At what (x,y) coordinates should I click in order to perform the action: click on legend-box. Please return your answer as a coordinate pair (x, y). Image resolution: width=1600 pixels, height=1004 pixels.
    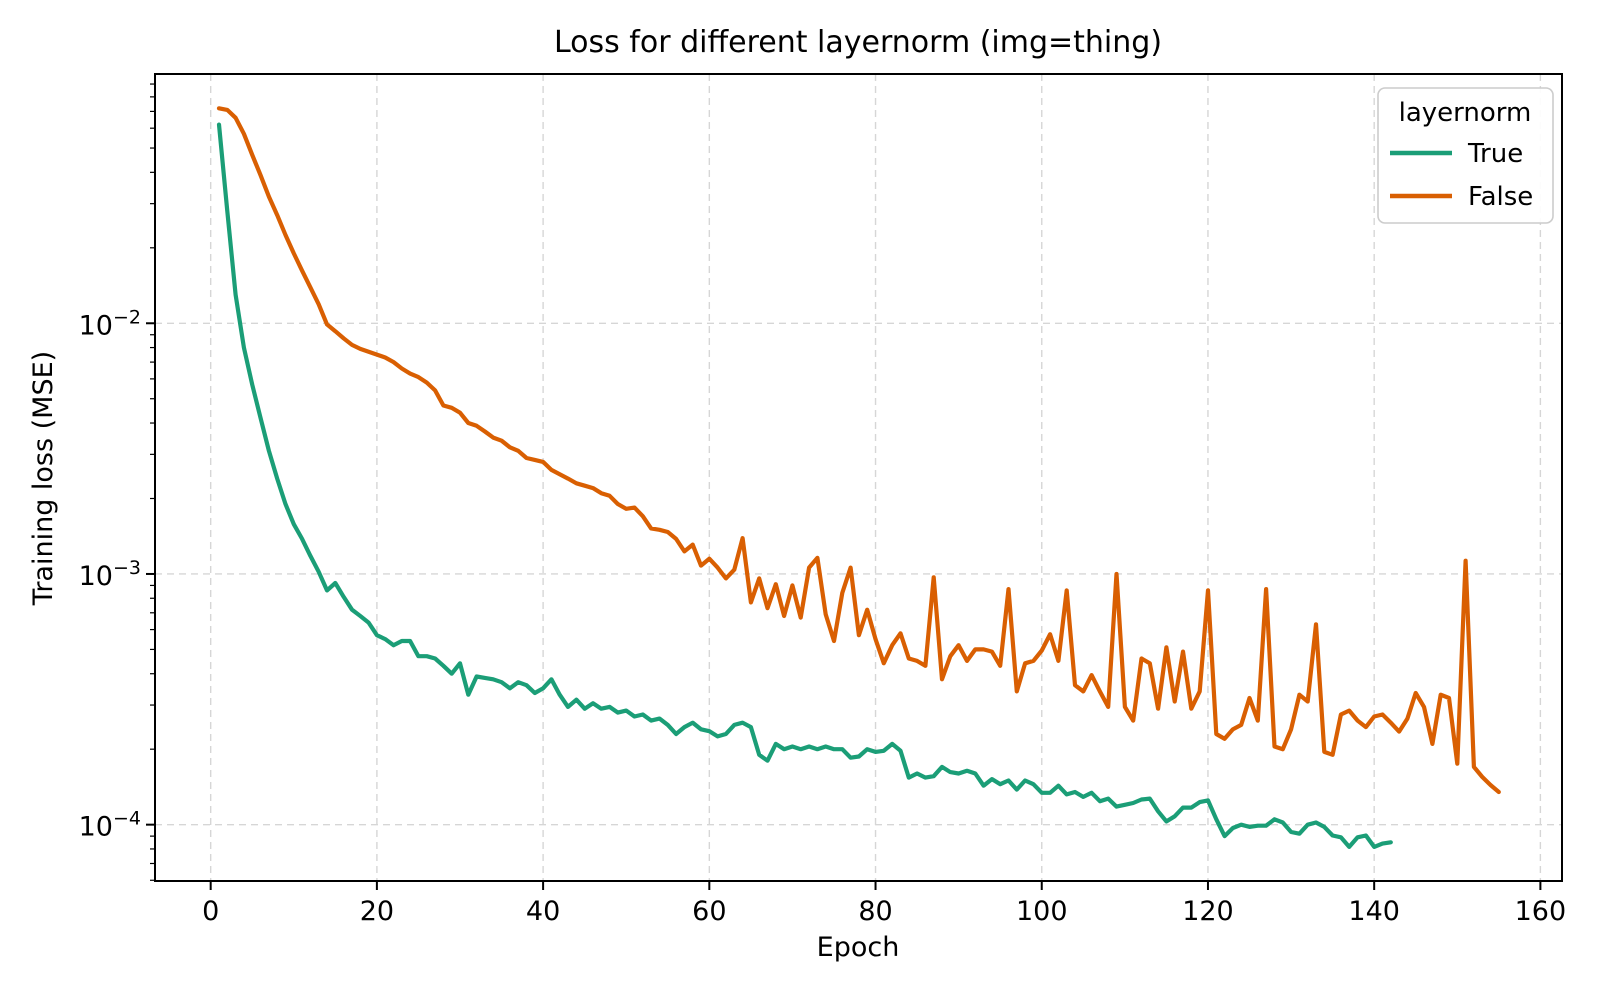
    Looking at the image, I should click on (1465, 155).